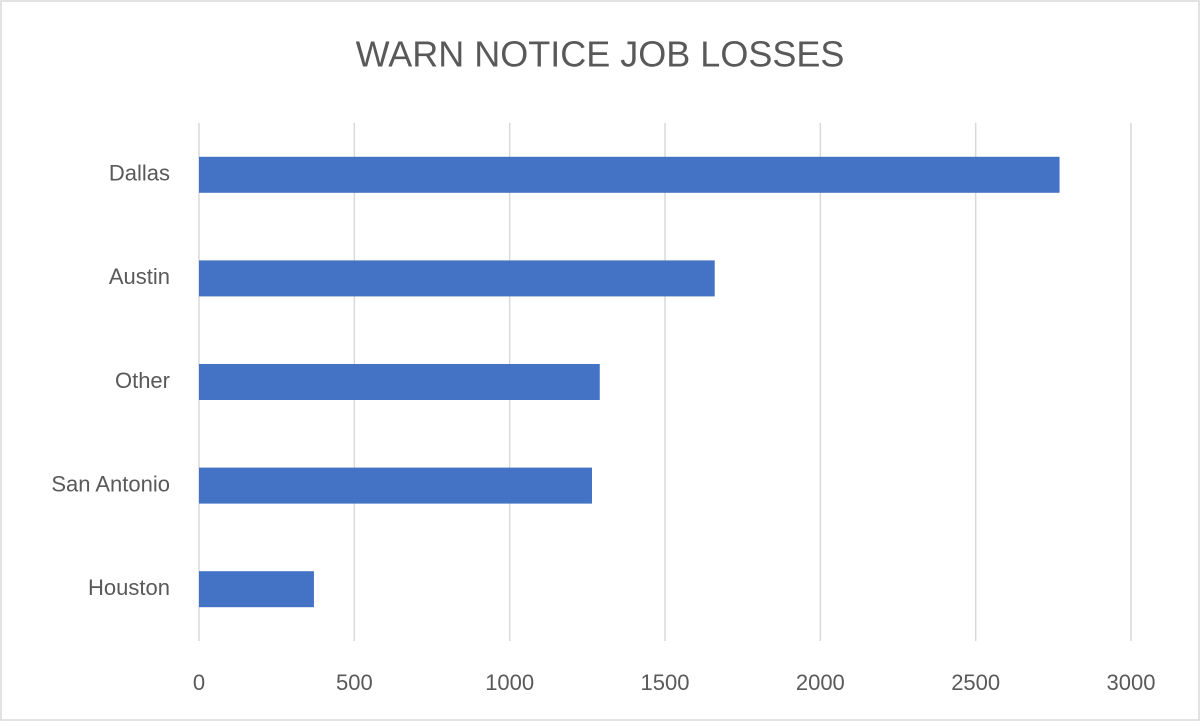 This screenshot has height=726, width=1200. I want to click on y-tick-label: Dallas, so click(139, 173).